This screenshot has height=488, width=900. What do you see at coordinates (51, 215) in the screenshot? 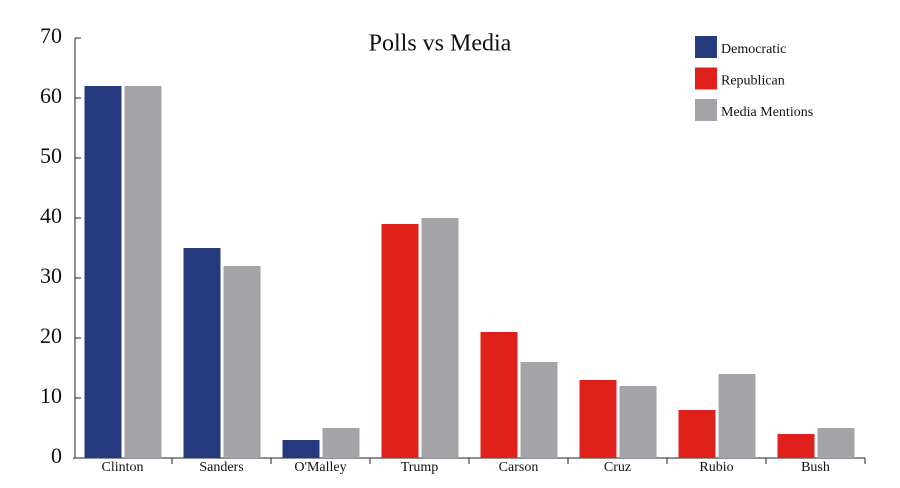
I see `y-tick-label: 40` at bounding box center [51, 215].